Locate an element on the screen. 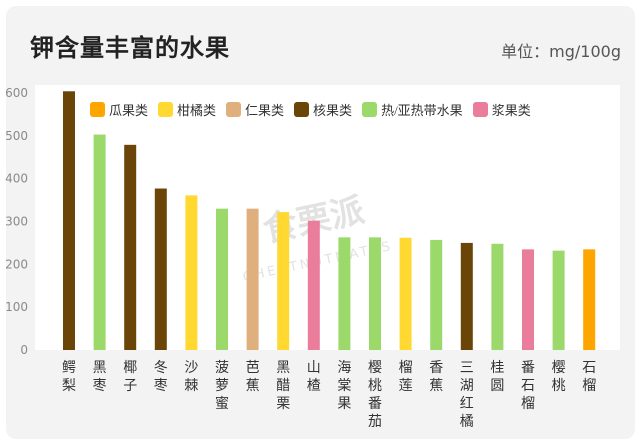 The height and width of the screenshot is (445, 641). x-tick-label: 黑醋栗 is located at coordinates (283, 386).